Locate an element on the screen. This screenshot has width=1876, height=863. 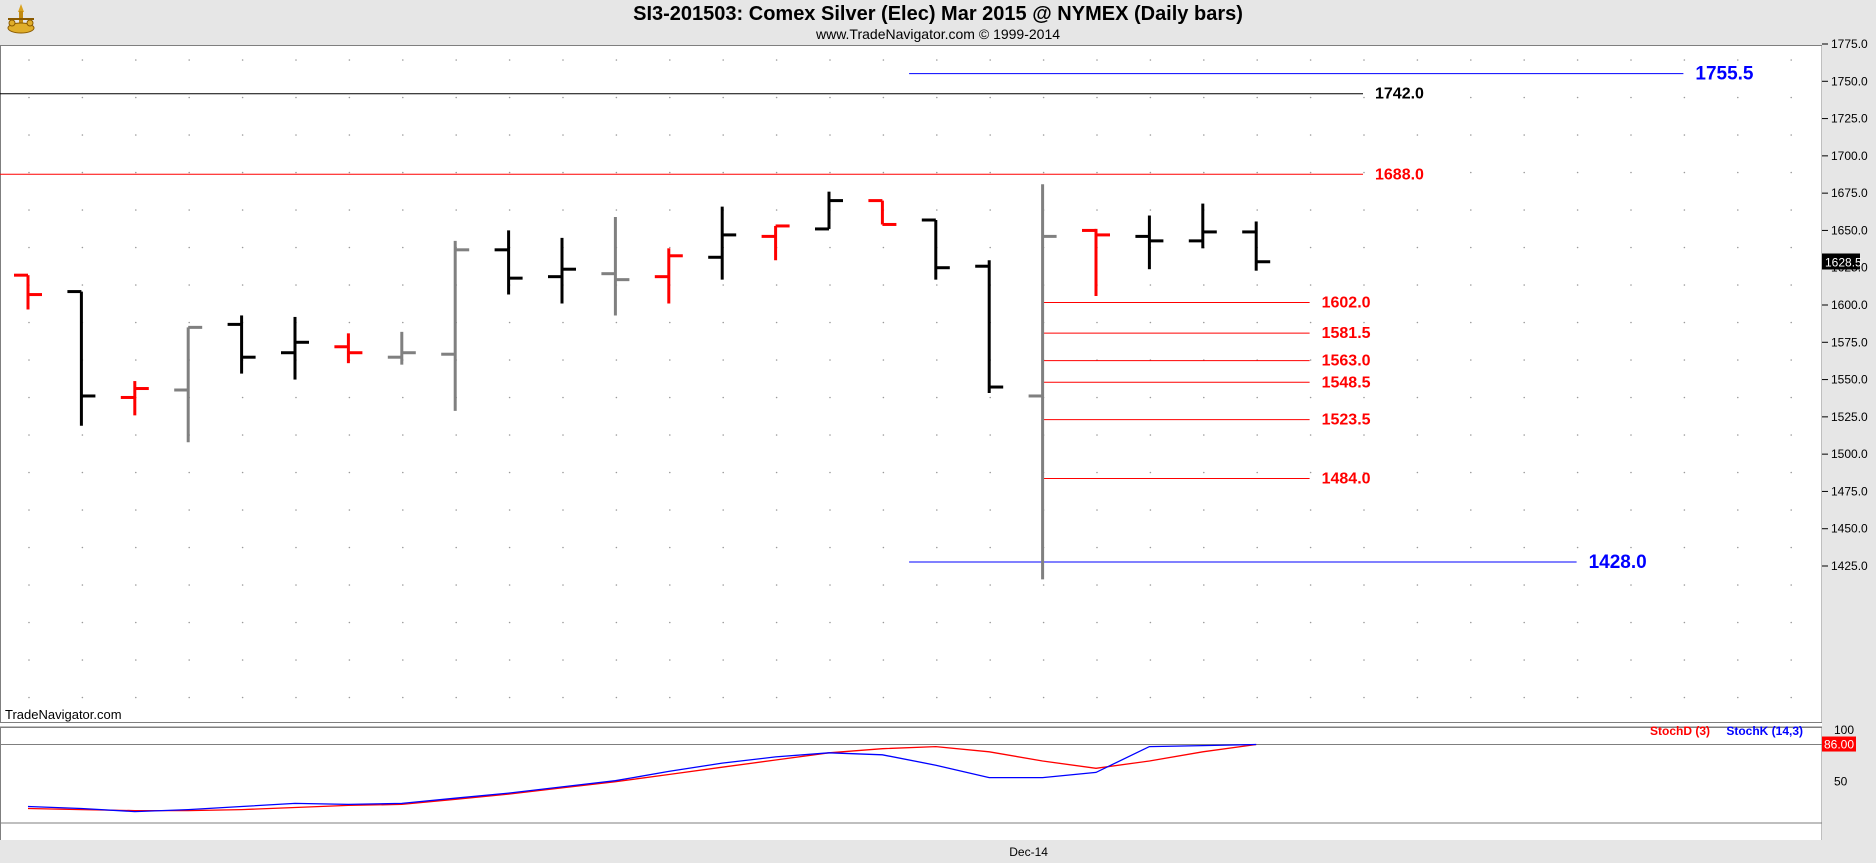
price-tick-label: 1700.0 is located at coordinates (1849, 156).